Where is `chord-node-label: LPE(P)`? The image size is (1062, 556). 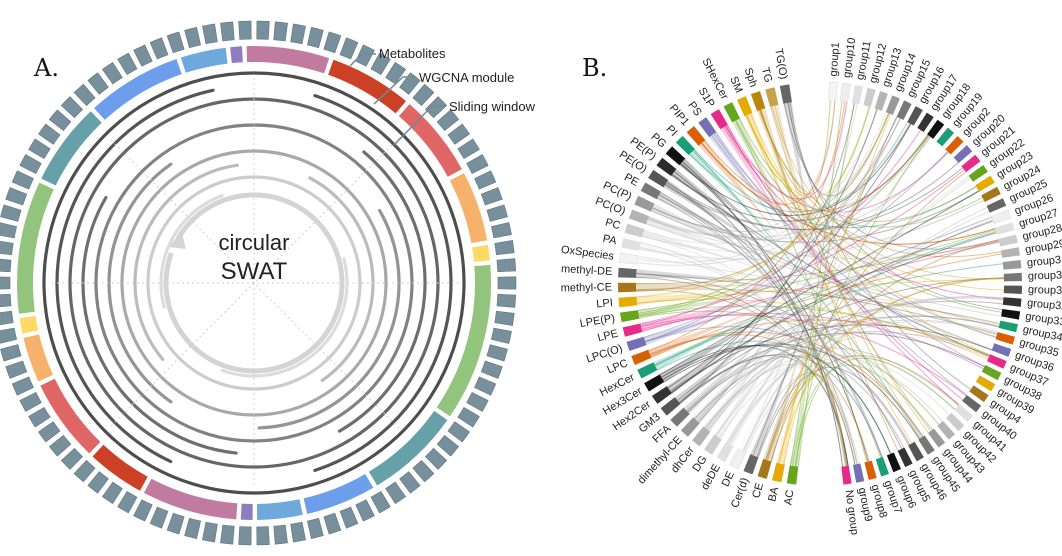
chord-node-label: LPE(P) is located at coordinates (597, 321).